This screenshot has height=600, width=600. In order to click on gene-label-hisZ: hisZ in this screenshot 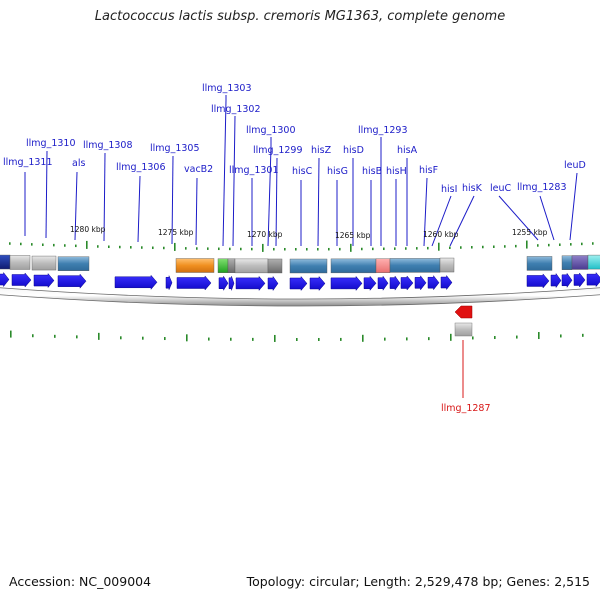, I will do `click(321, 150)`.